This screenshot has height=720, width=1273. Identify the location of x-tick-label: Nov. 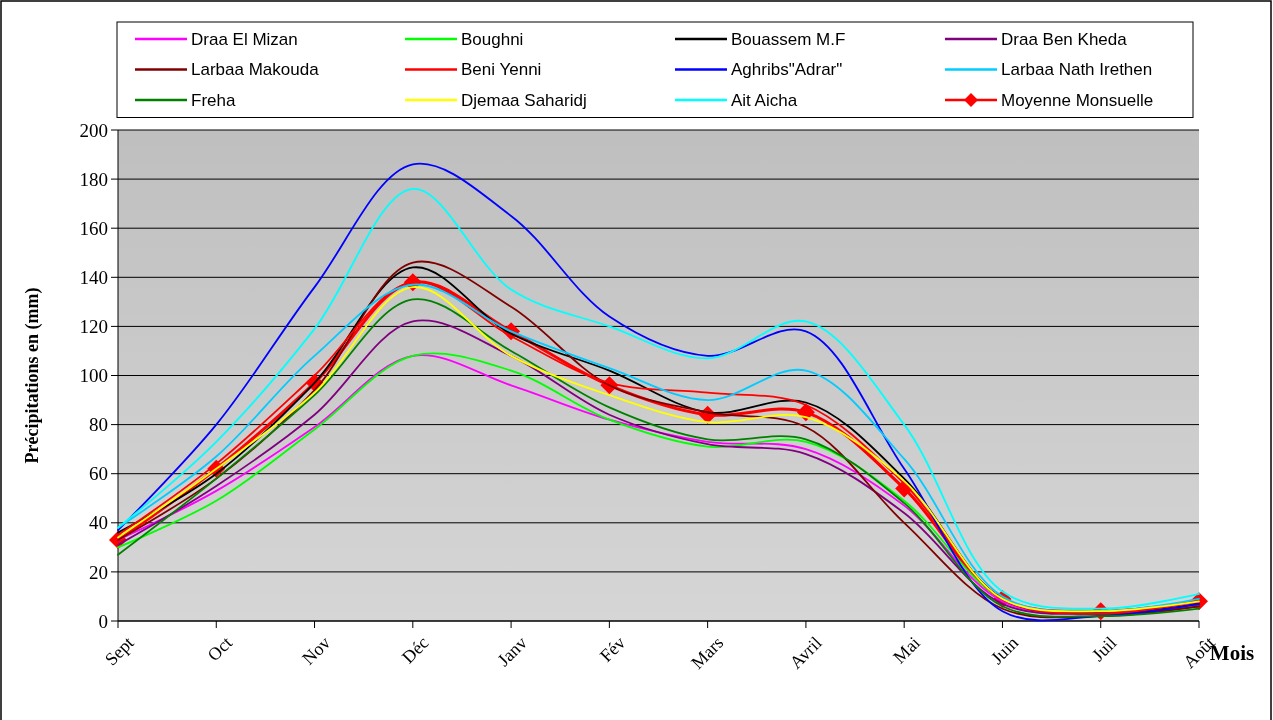
(316, 650).